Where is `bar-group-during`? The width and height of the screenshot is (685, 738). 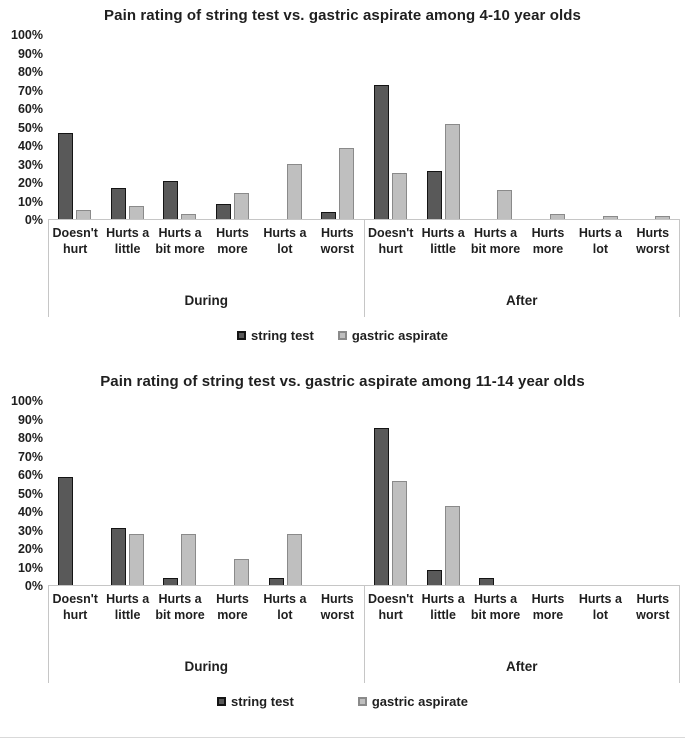
bar-group-during is located at coordinates (206, 493).